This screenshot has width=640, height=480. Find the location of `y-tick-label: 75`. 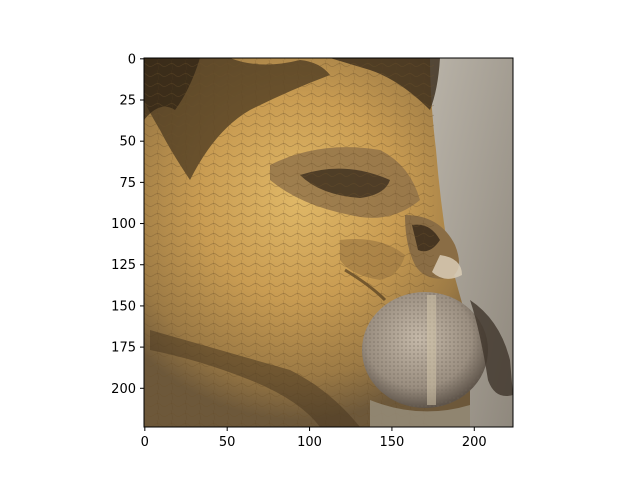

y-tick-label: 75 is located at coordinates (127, 183).